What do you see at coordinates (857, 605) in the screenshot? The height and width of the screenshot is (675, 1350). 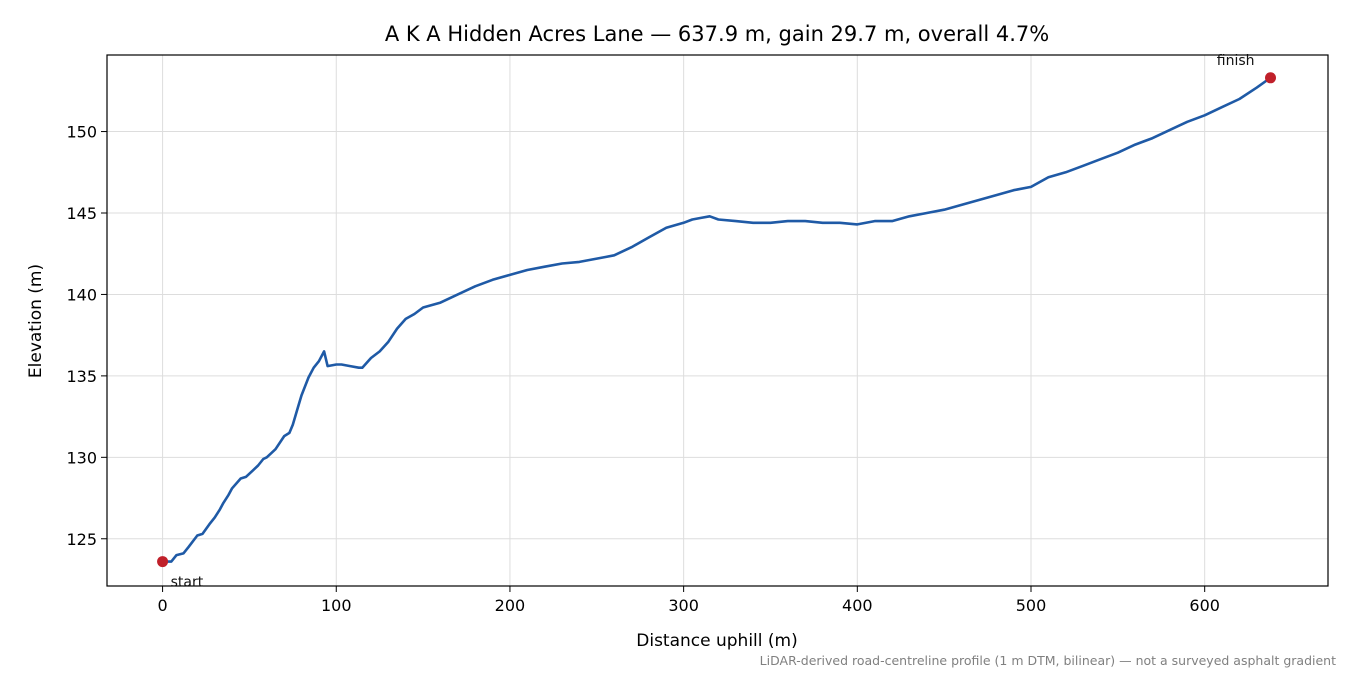 I see `x-tick-label: 400` at bounding box center [857, 605].